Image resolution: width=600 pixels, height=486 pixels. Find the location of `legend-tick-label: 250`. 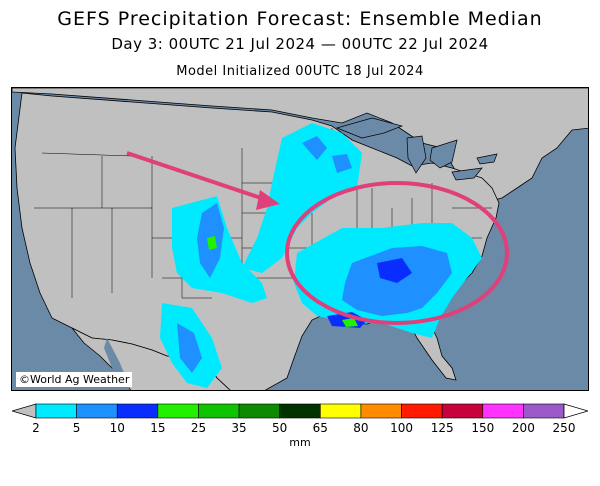

legend-tick-label: 250 is located at coordinates (564, 428).